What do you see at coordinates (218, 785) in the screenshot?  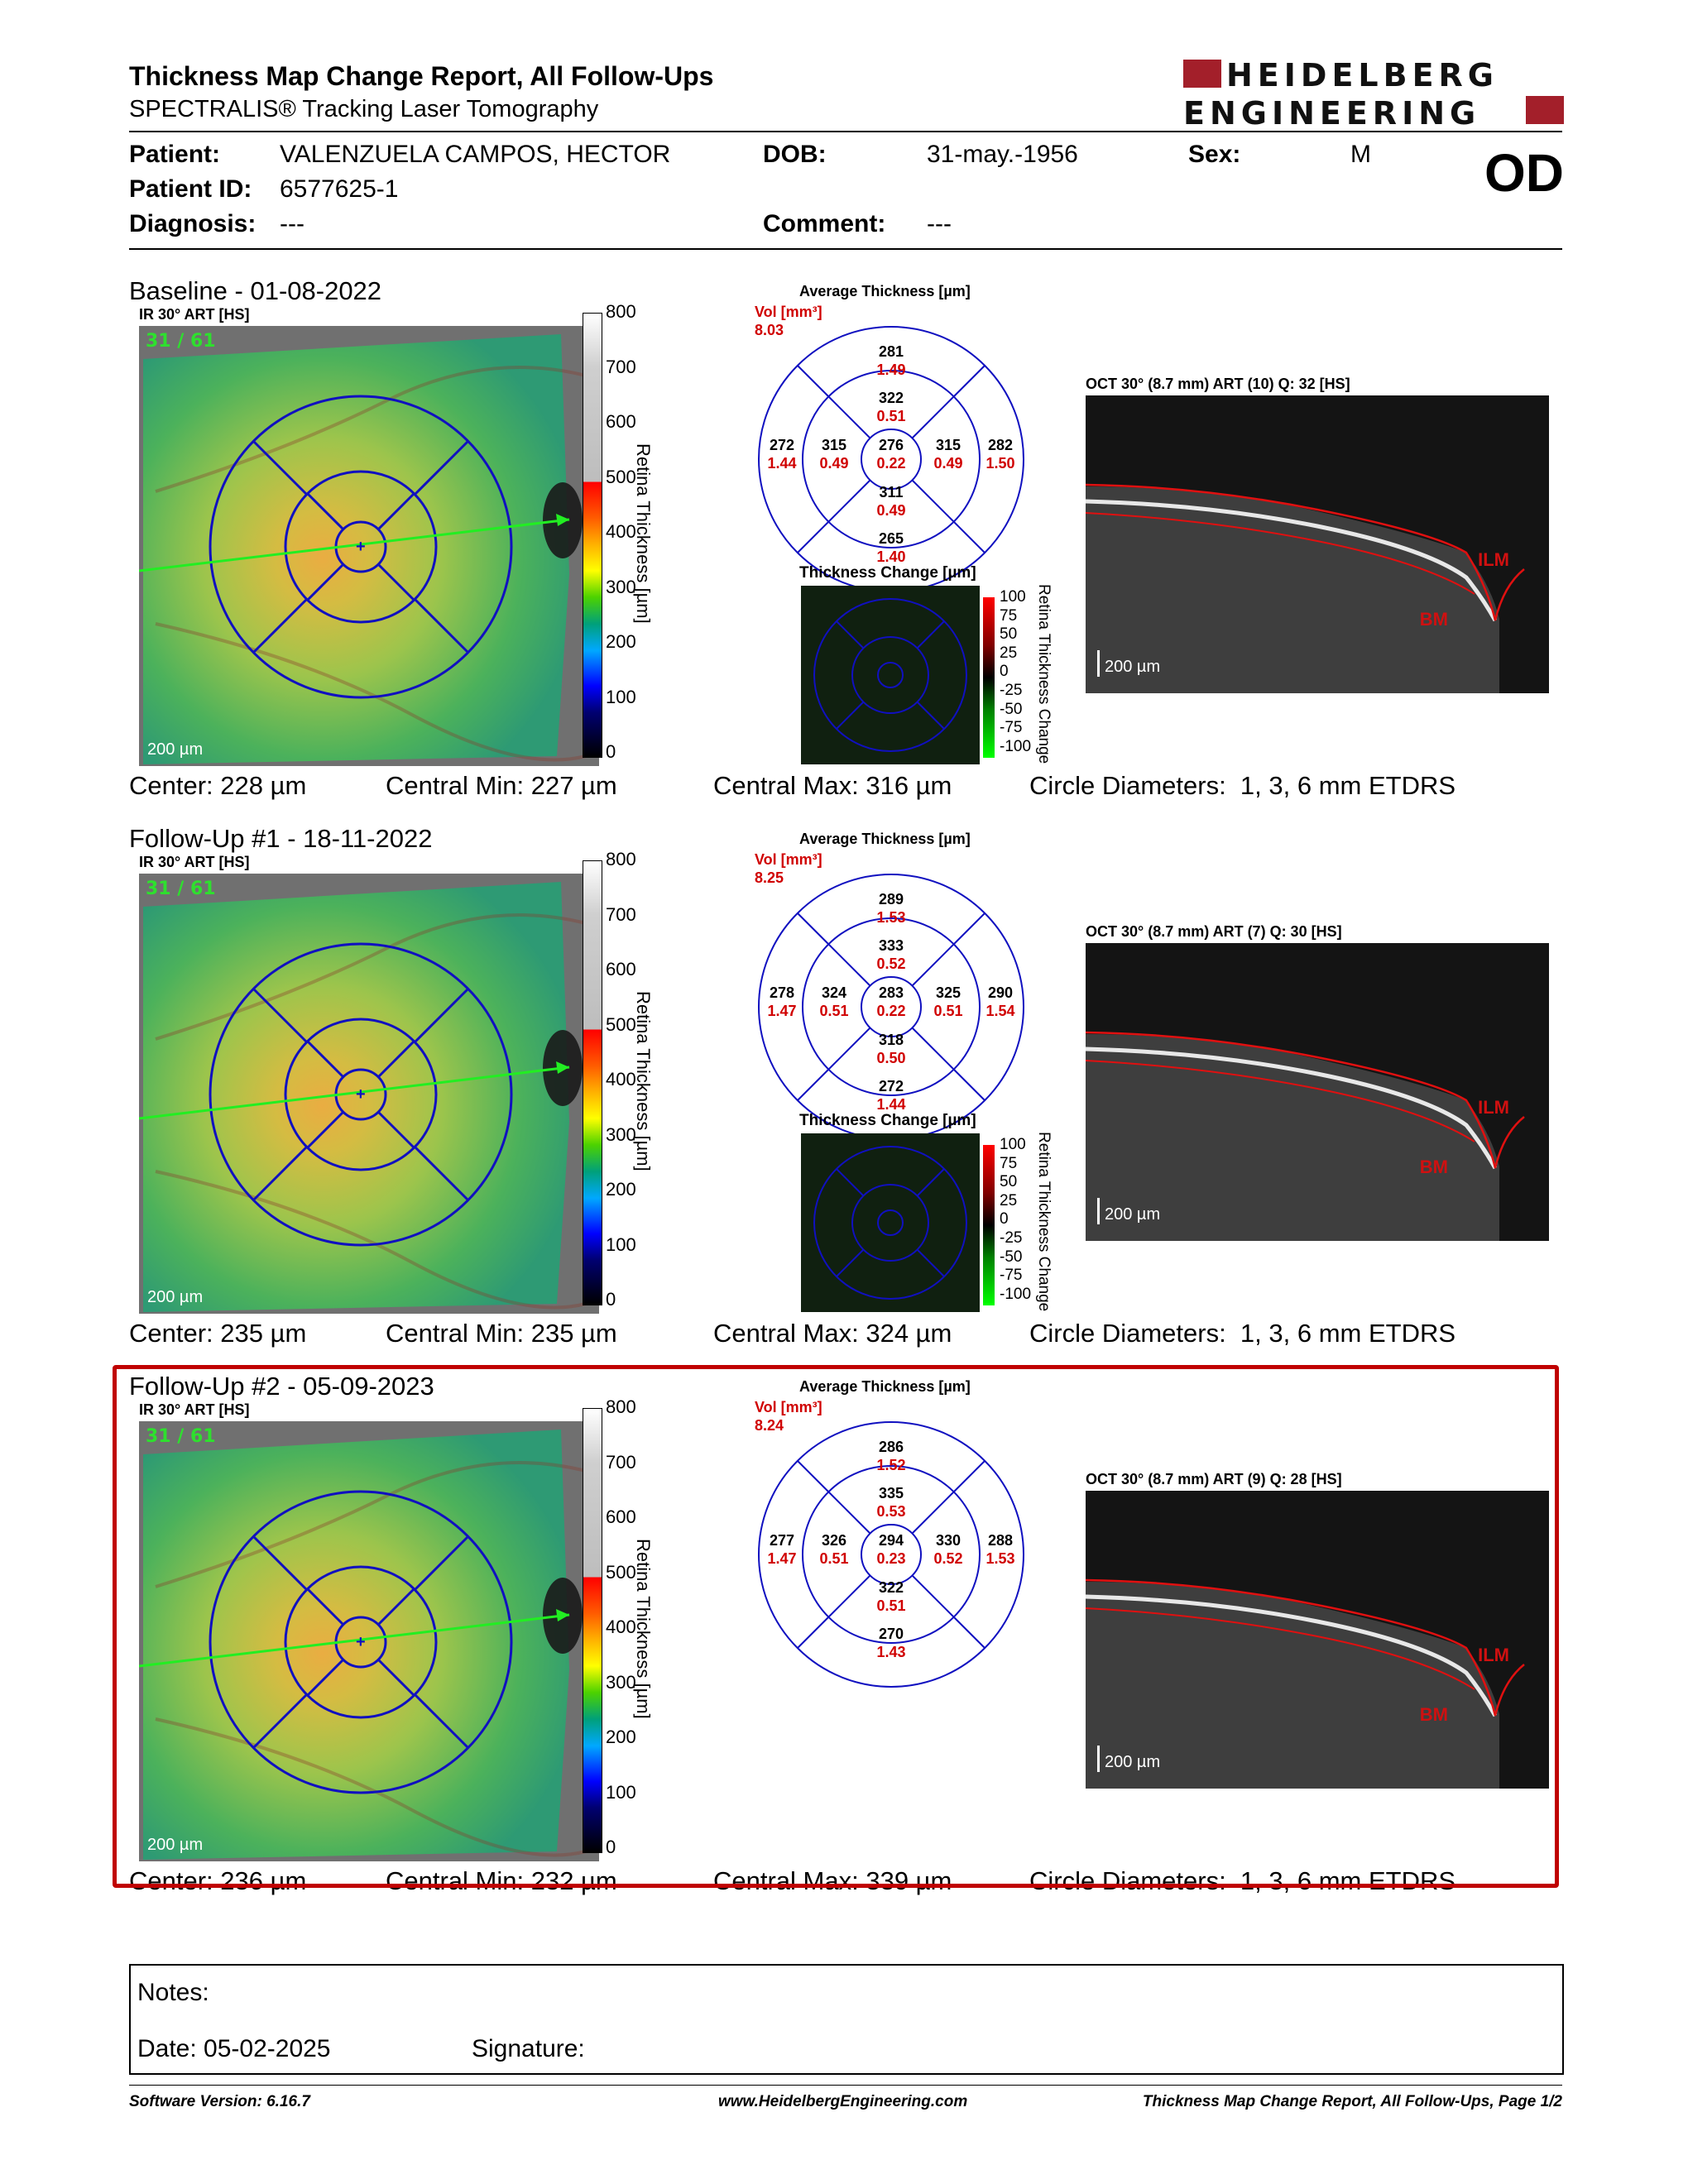 I see `center-thickness: Center: 228 µm` at bounding box center [218, 785].